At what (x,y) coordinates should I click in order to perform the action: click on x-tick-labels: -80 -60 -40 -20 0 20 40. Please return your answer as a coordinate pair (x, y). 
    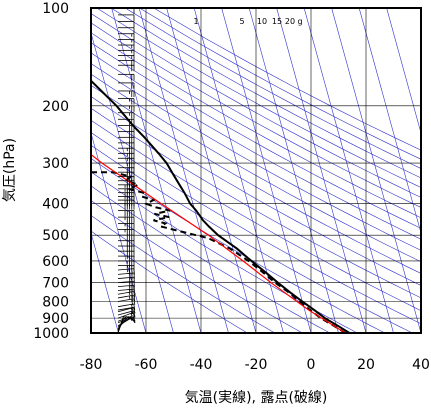
    Looking at the image, I should click on (255, 365).